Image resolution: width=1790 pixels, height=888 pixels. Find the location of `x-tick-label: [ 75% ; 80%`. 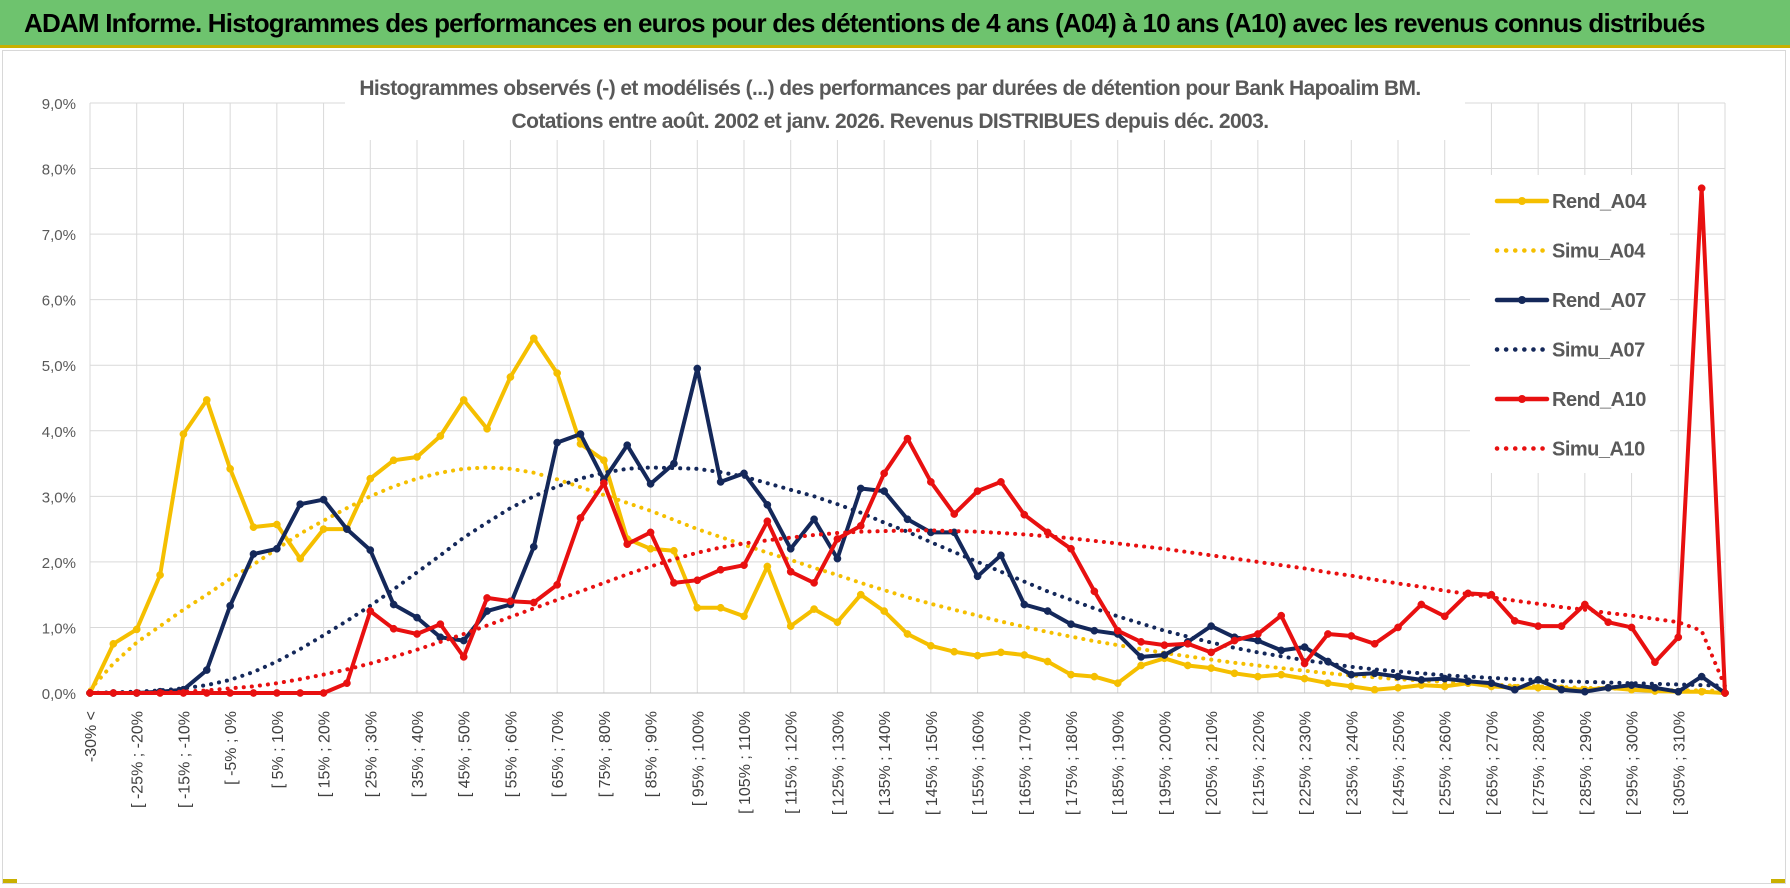

x-tick-label: [ 75% ; 80% is located at coordinates (605, 754).